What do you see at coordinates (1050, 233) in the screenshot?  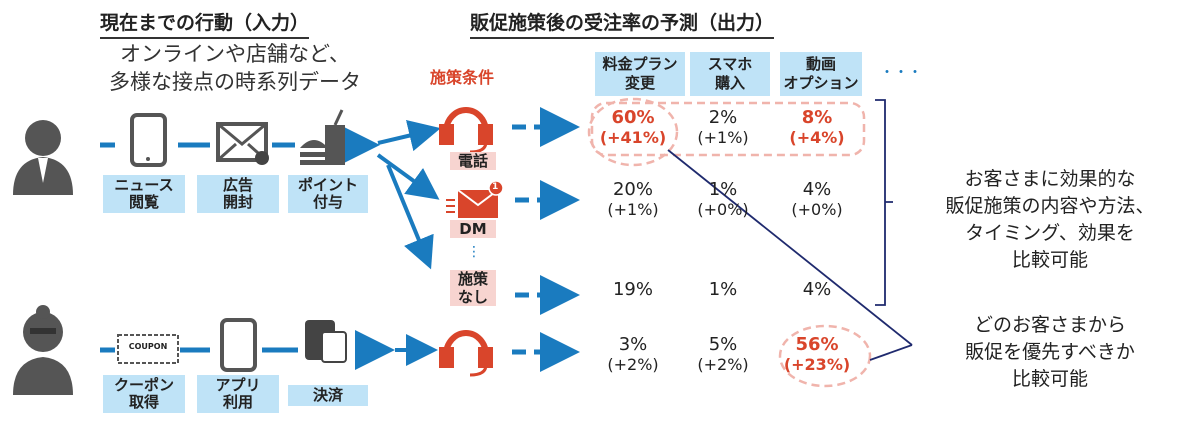 I see `note1-line: タイミング、効果を` at bounding box center [1050, 233].